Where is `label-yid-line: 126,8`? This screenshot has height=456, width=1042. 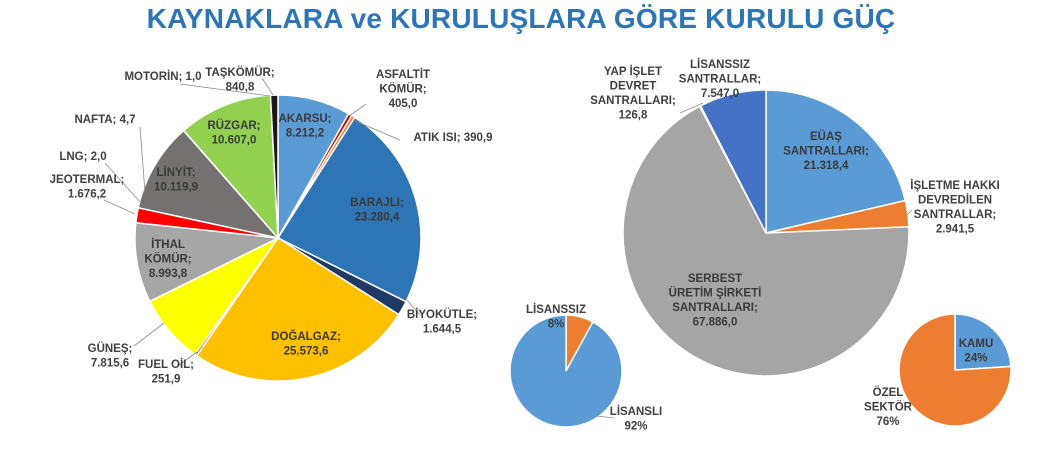
label-yid-line: 126,8 is located at coordinates (633, 116).